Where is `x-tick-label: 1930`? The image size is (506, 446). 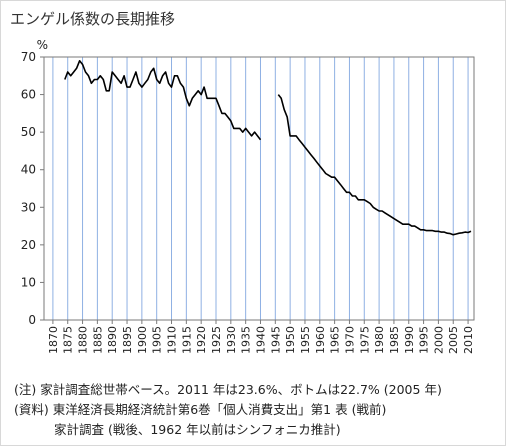
x-tick-label: 1930 is located at coordinates (231, 340).